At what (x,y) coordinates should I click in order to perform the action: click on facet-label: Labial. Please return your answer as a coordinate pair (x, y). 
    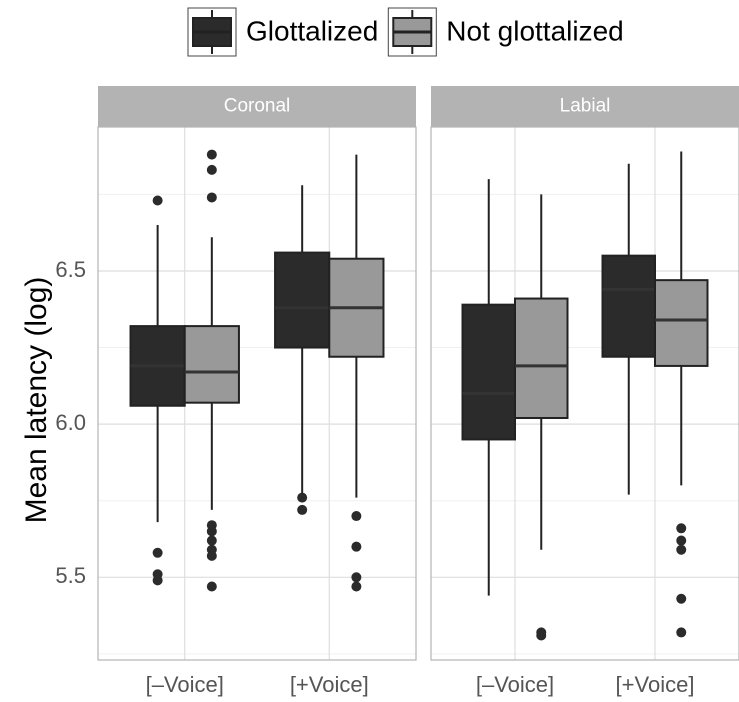
    Looking at the image, I should click on (585, 106).